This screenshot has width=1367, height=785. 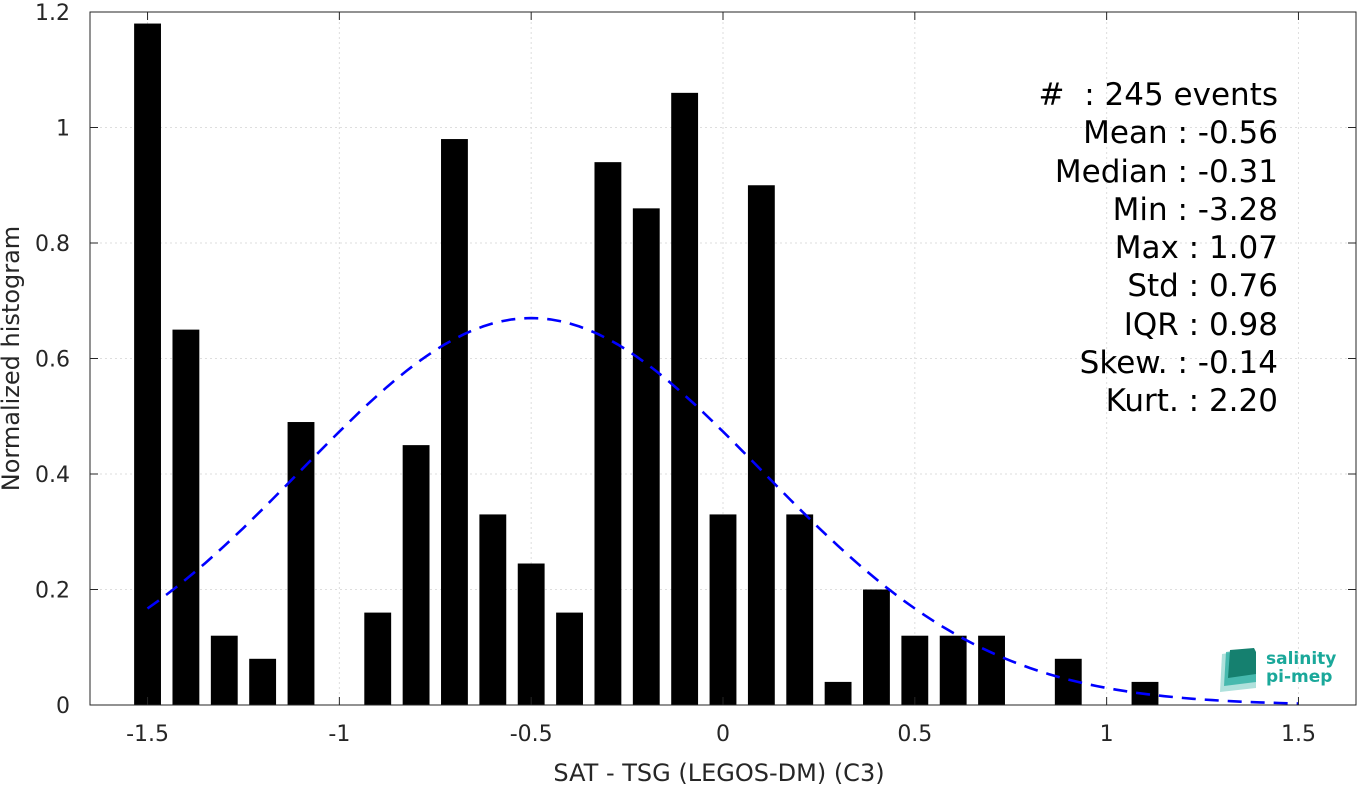 I want to click on y-tick-label: 0.8, so click(x=52, y=244).